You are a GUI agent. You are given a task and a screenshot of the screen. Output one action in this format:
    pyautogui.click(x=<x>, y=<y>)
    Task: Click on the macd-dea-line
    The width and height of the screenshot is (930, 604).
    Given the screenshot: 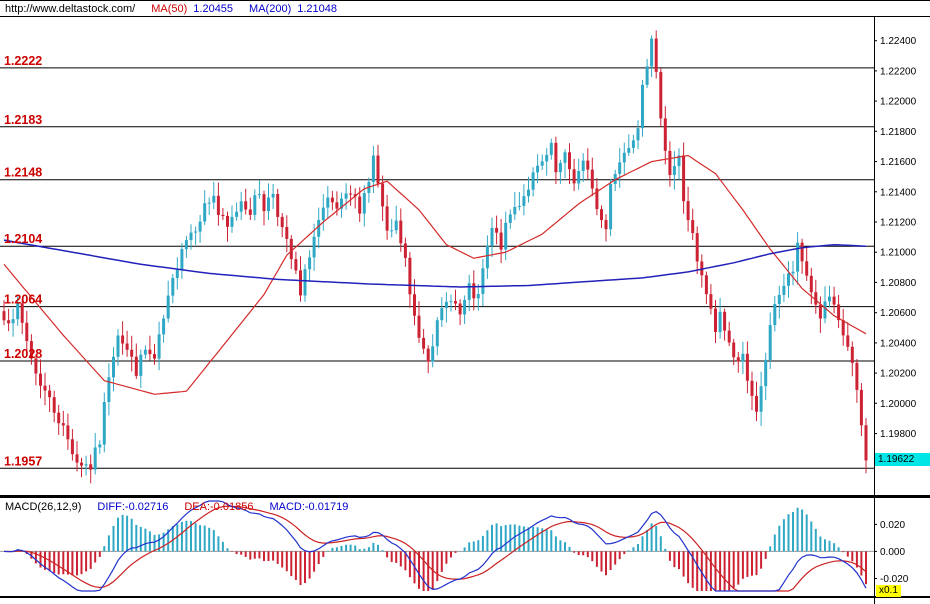 What is the action you would take?
    pyautogui.click(x=435, y=548)
    